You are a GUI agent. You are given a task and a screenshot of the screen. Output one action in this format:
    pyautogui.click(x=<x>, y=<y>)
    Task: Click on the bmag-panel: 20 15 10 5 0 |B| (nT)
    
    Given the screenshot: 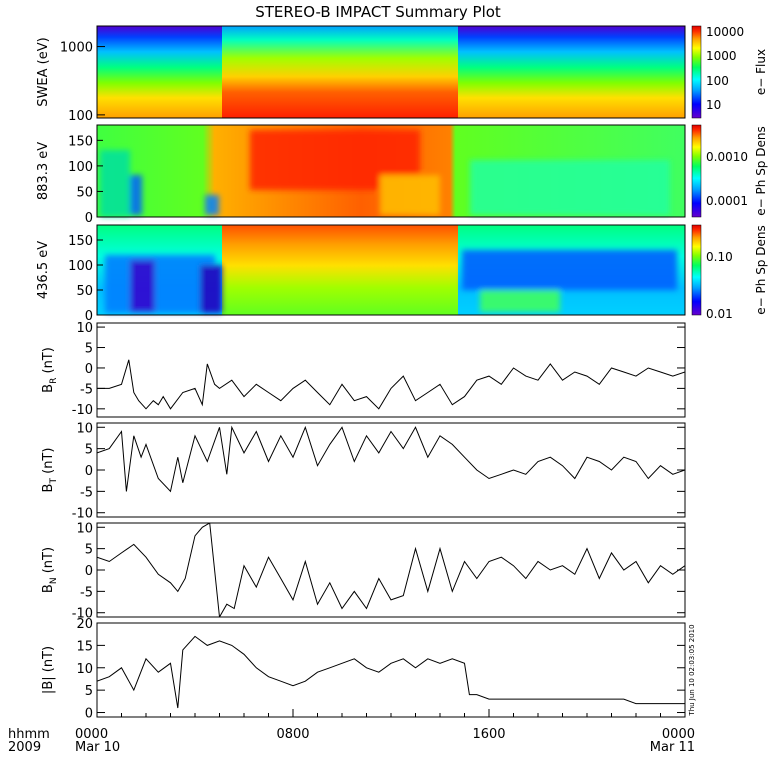 What is the action you would take?
    pyautogui.click(x=363, y=669)
    